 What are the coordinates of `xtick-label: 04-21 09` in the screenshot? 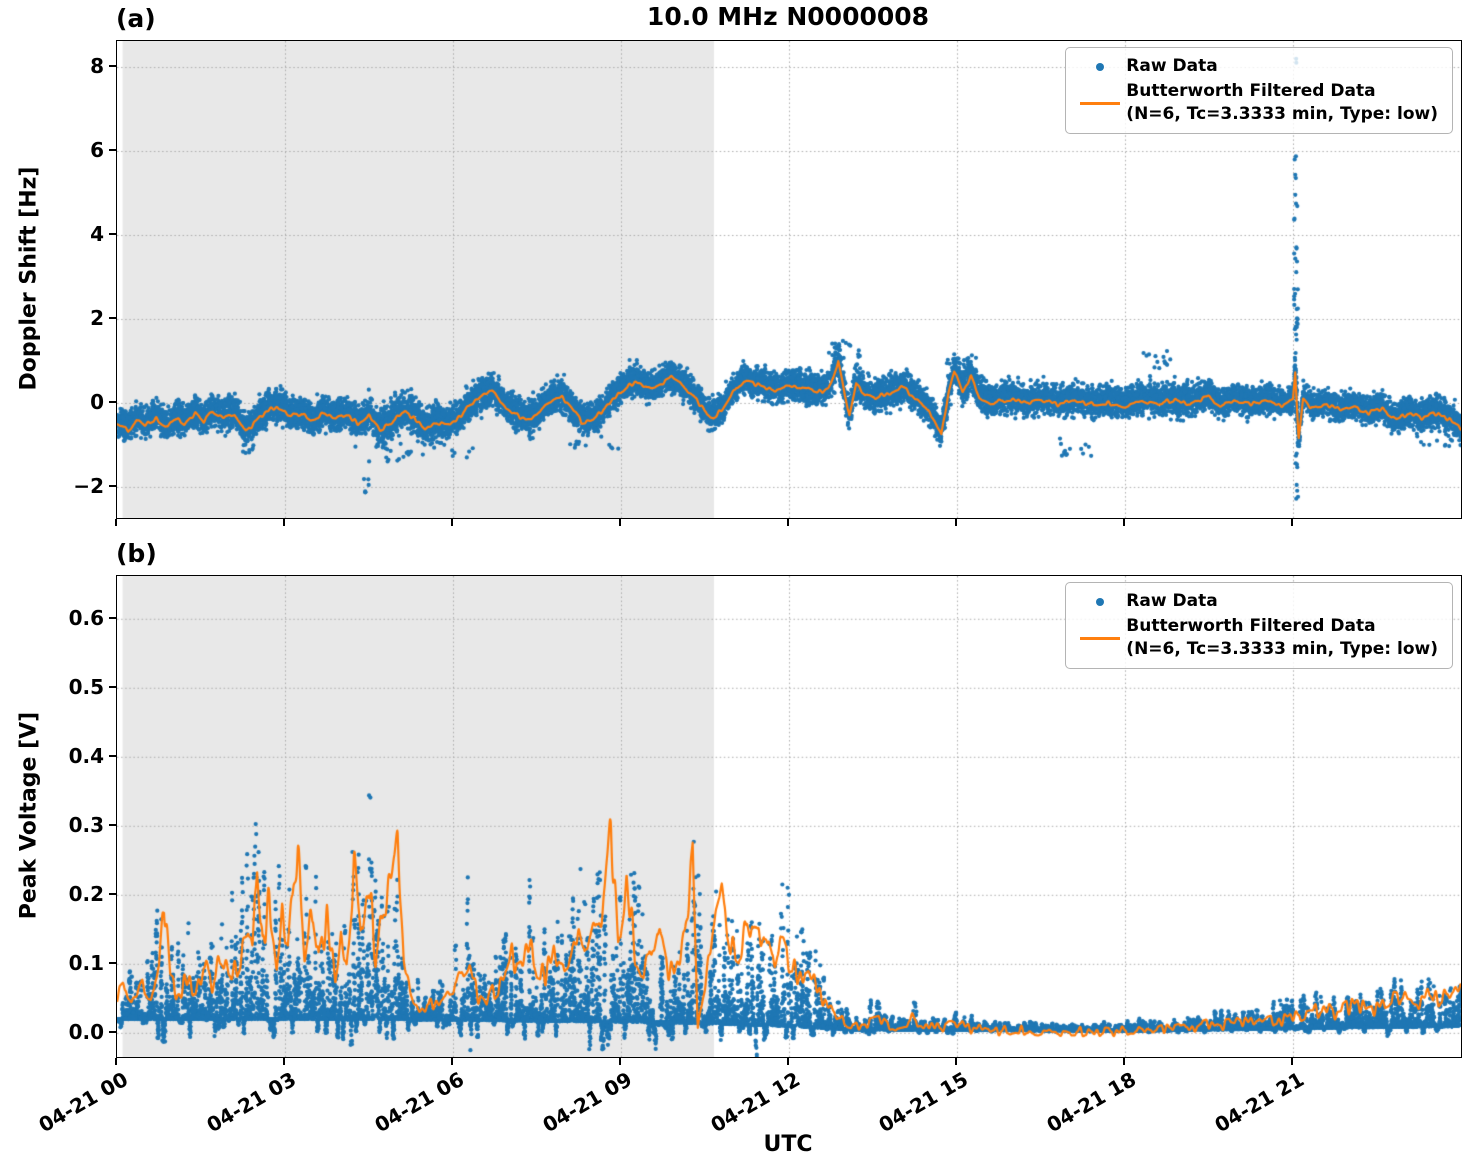 It's located at (587, 1102).